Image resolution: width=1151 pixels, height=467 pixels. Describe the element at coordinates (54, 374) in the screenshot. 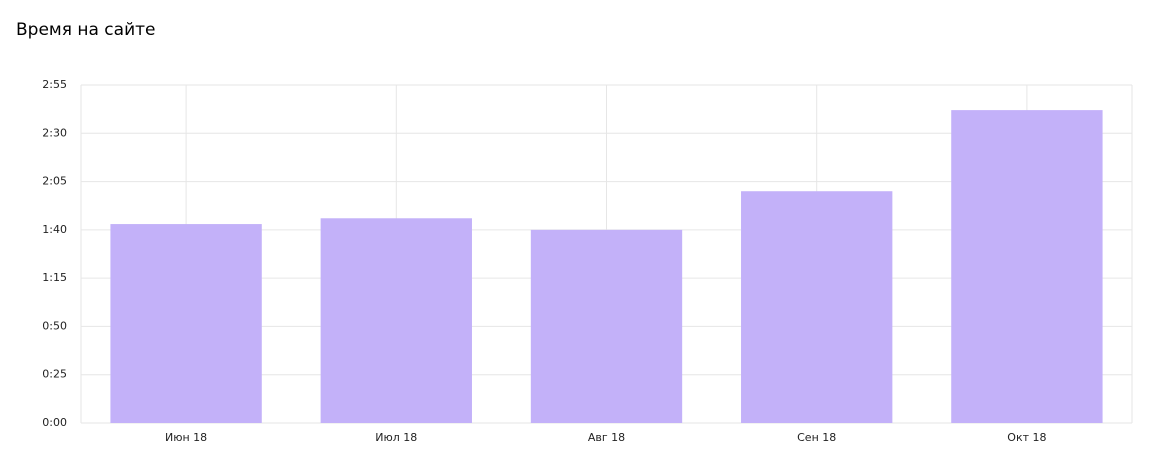

I see `y-tick-label: 0:25` at that location.